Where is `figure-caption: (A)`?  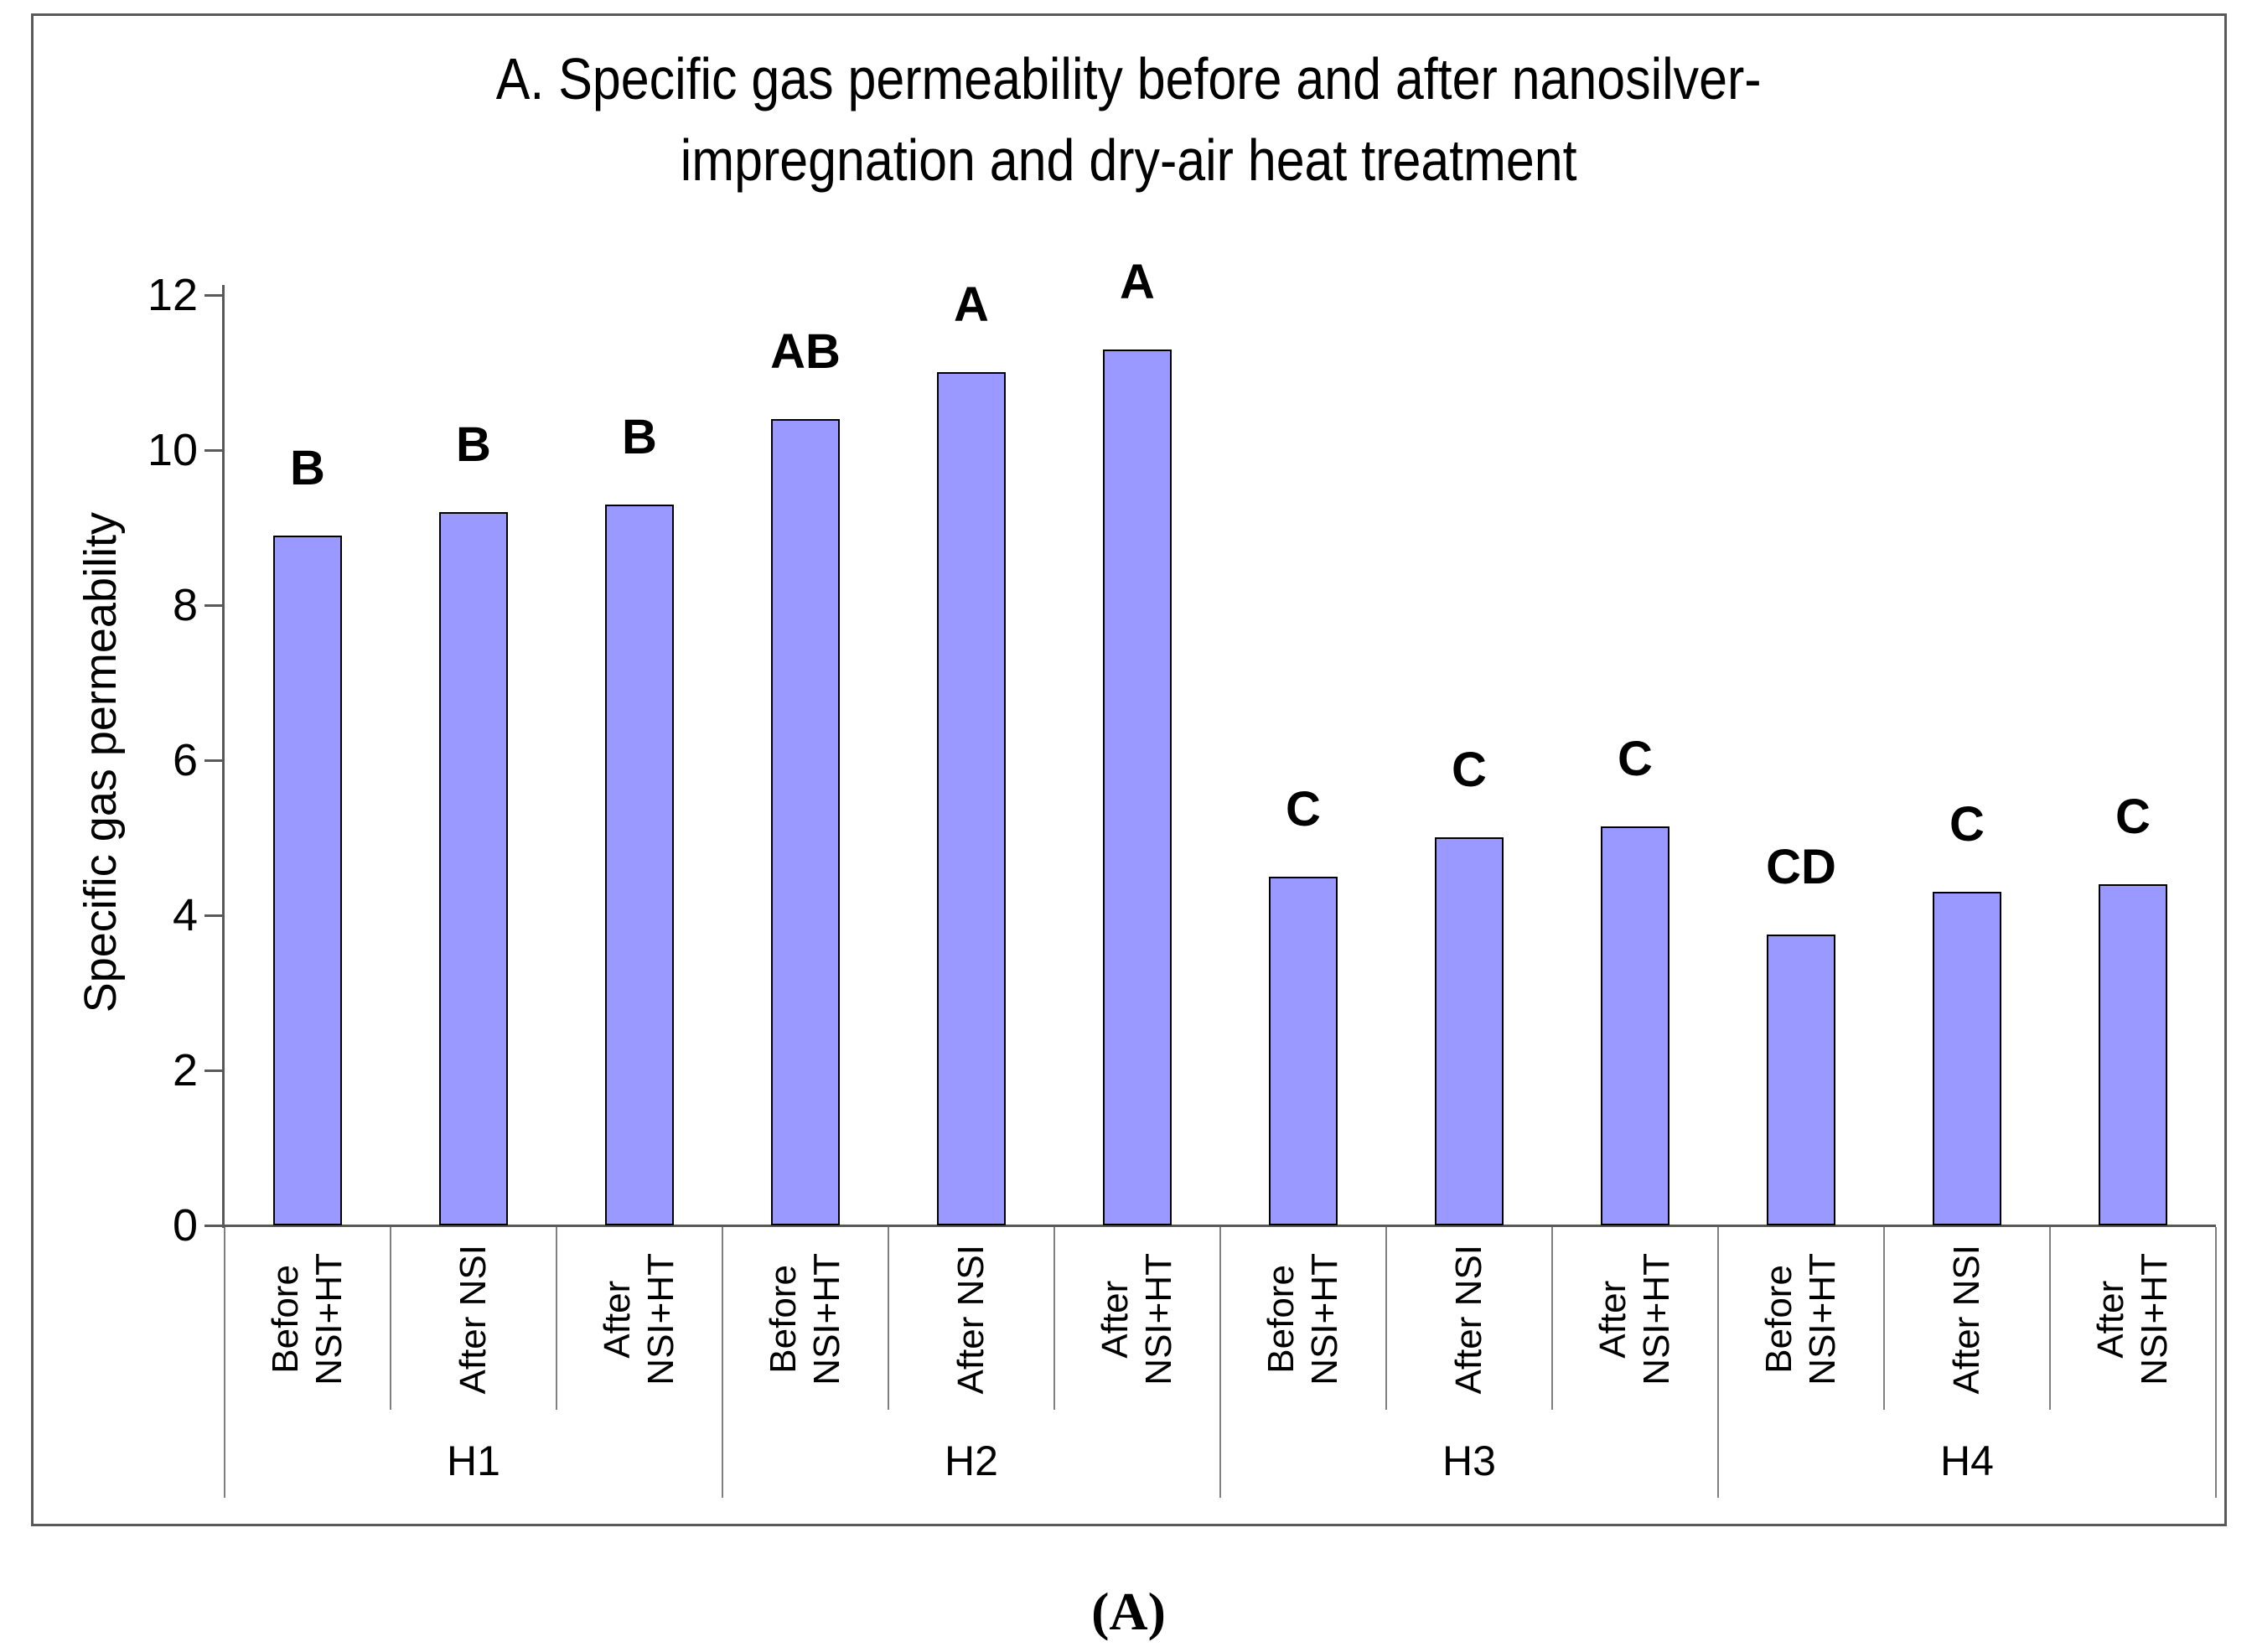
figure-caption: (A) is located at coordinates (1128, 1611).